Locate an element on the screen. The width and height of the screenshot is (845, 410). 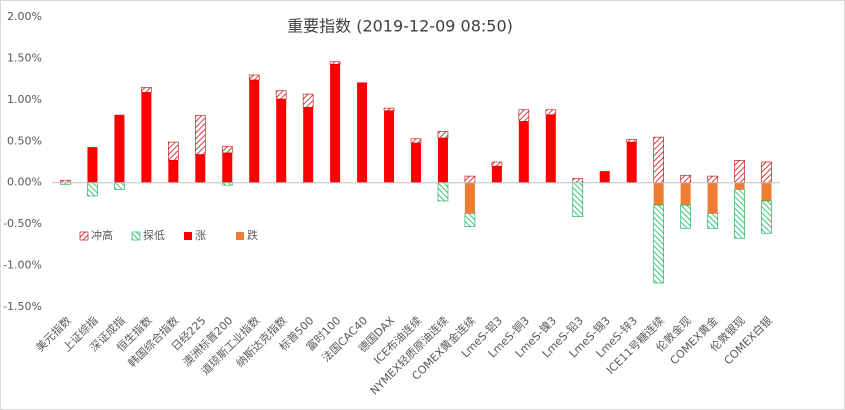
y-tick-label: -1.50% is located at coordinates (22, 306).